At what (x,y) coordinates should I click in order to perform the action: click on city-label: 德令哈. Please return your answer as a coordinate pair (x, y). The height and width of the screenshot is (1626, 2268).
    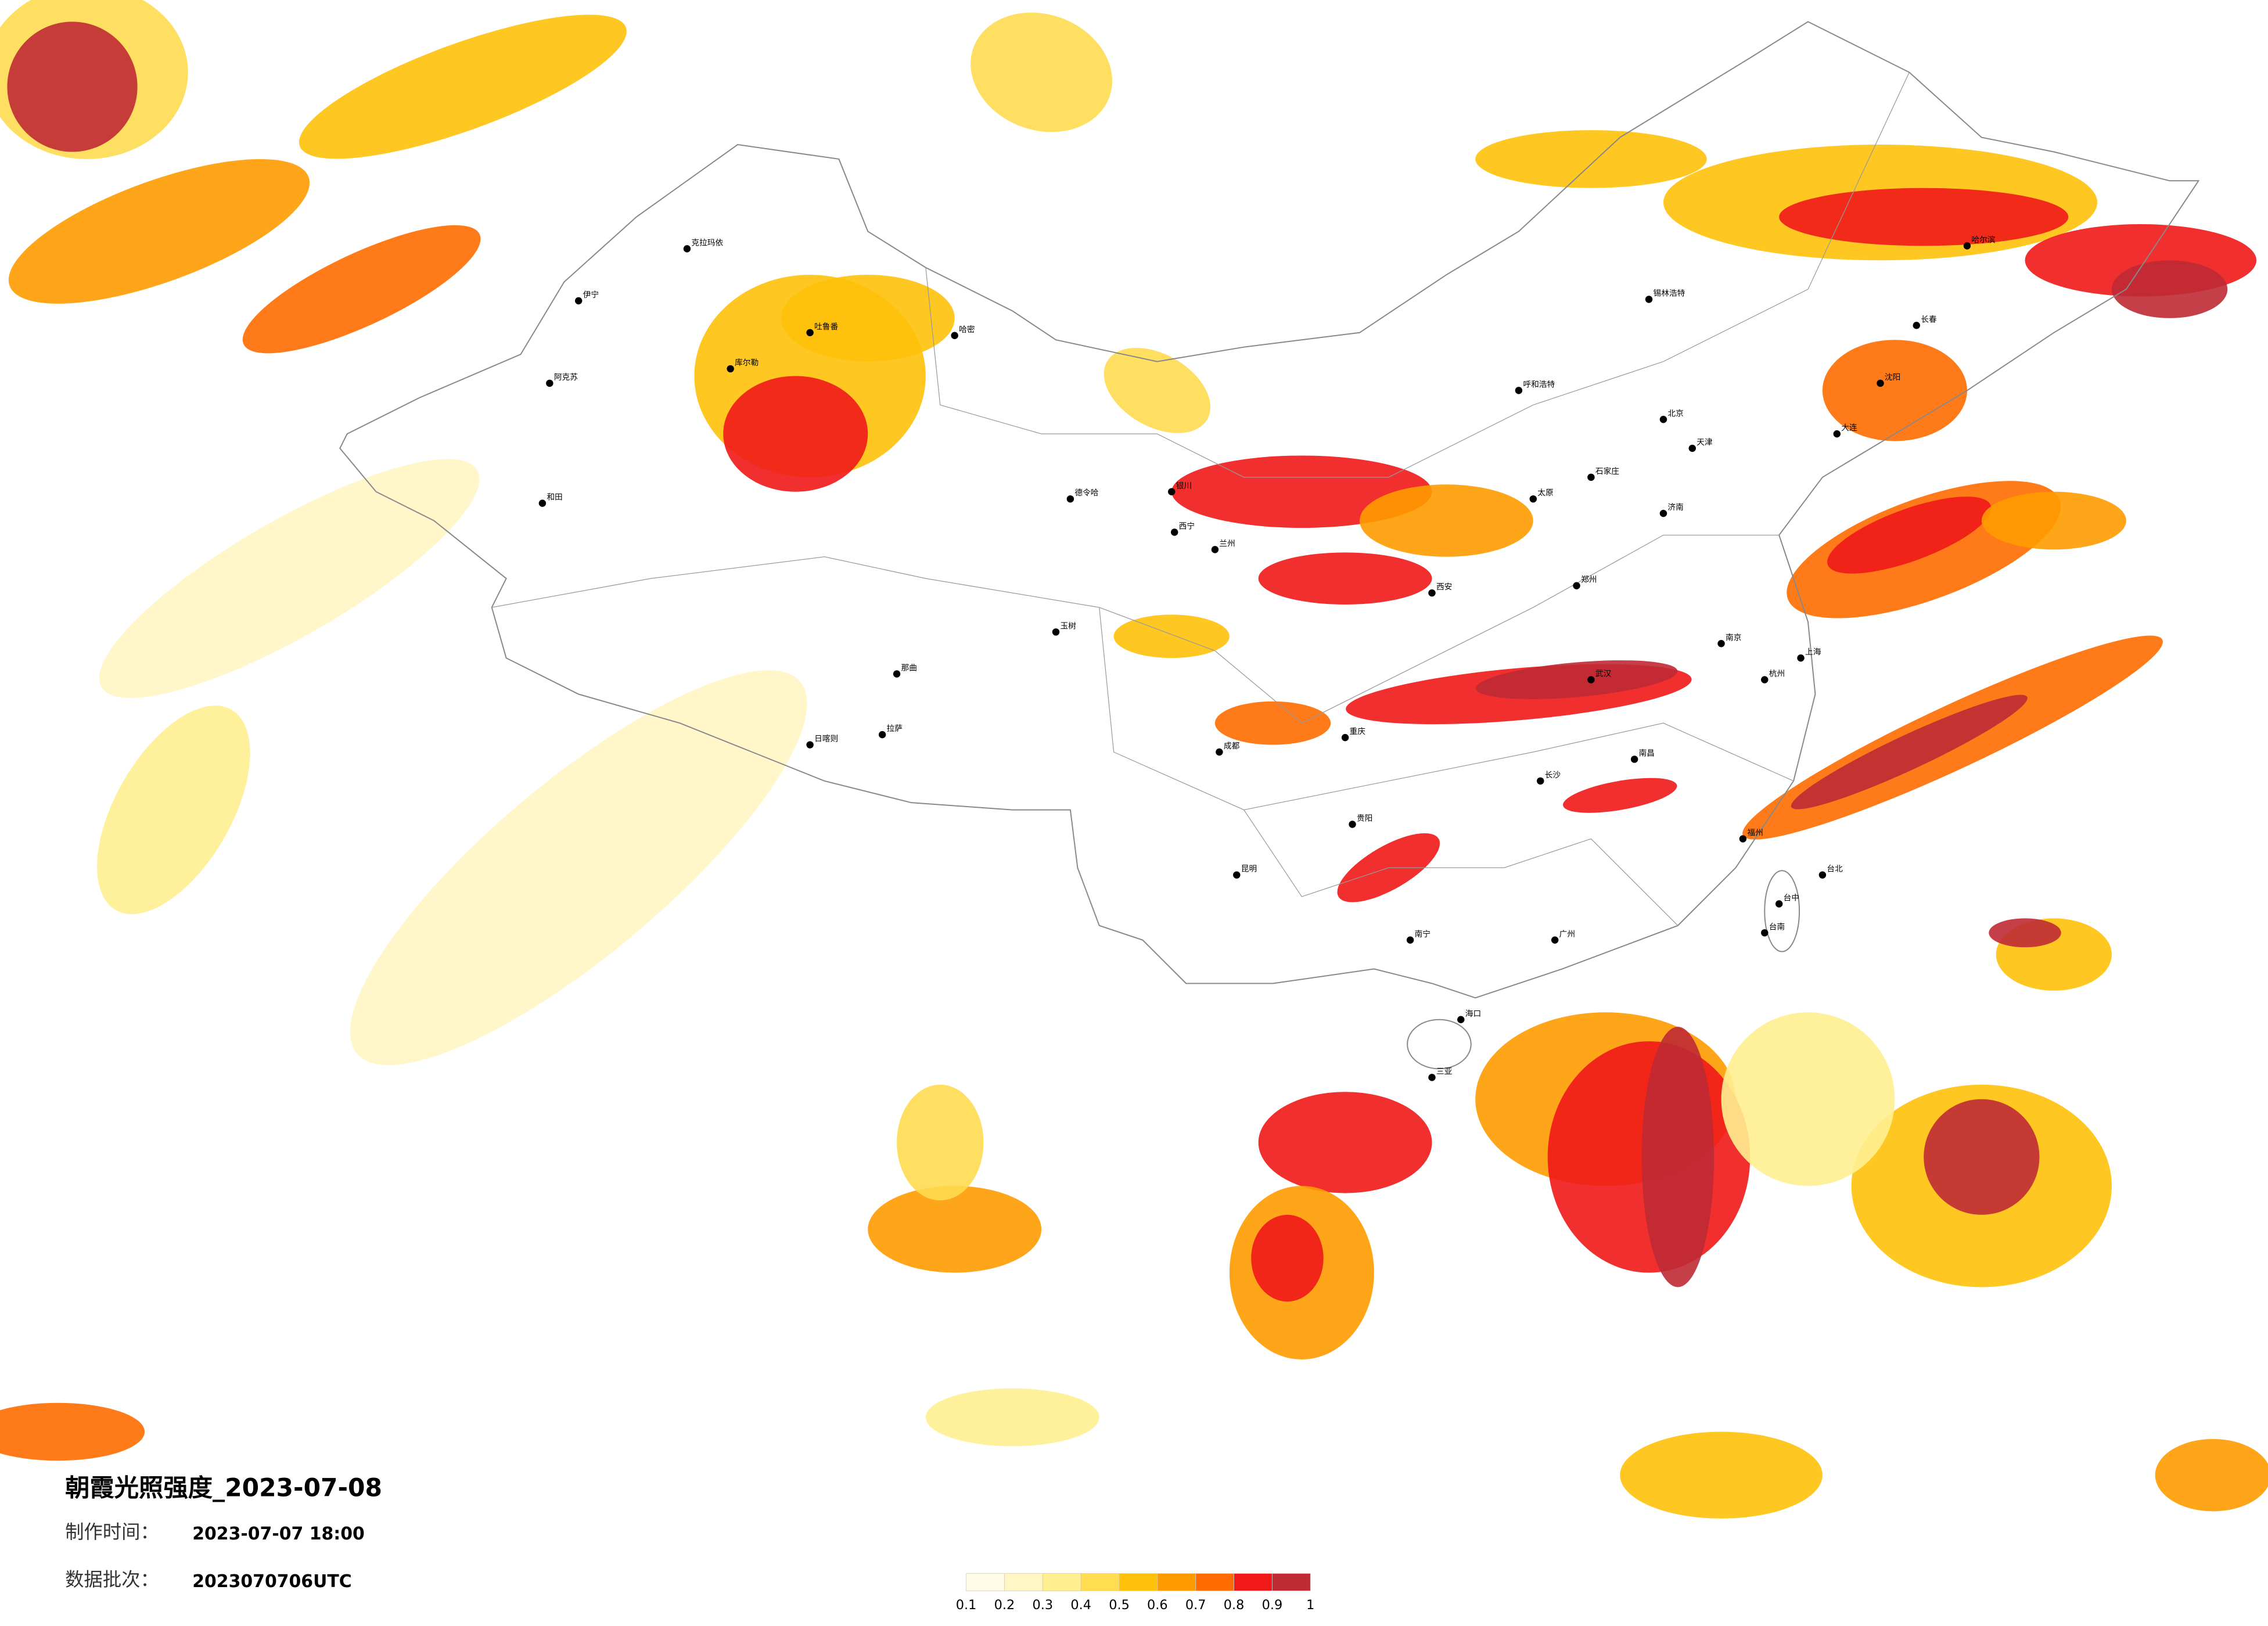
    Looking at the image, I should click on (1086, 493).